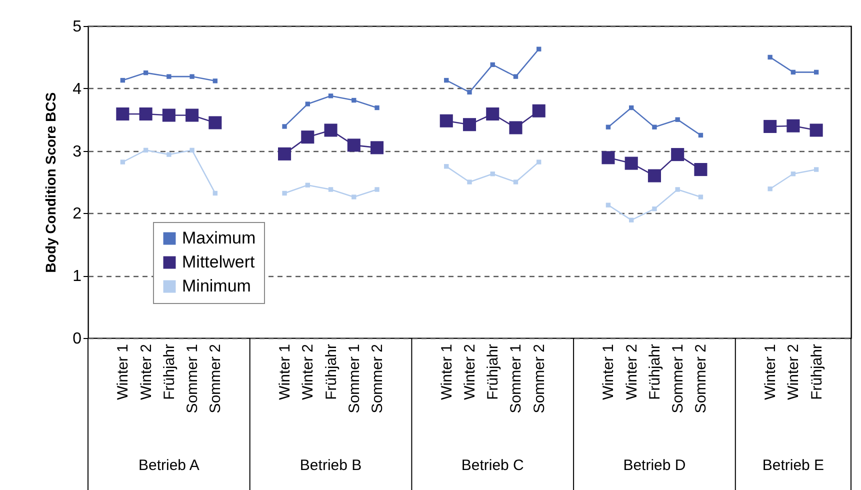  Describe the element at coordinates (169, 465) in the screenshot. I see `text: Betrieb A` at that location.